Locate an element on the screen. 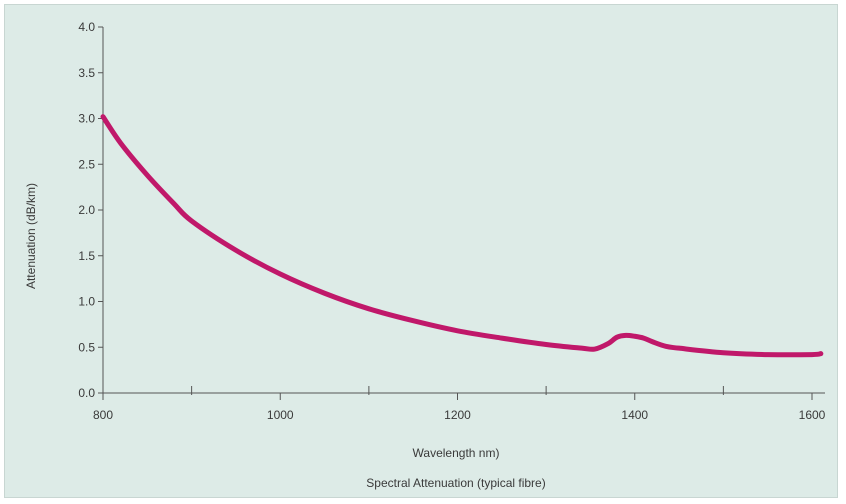 The width and height of the screenshot is (846, 504). x-tick-label: 1400 is located at coordinates (634, 415).